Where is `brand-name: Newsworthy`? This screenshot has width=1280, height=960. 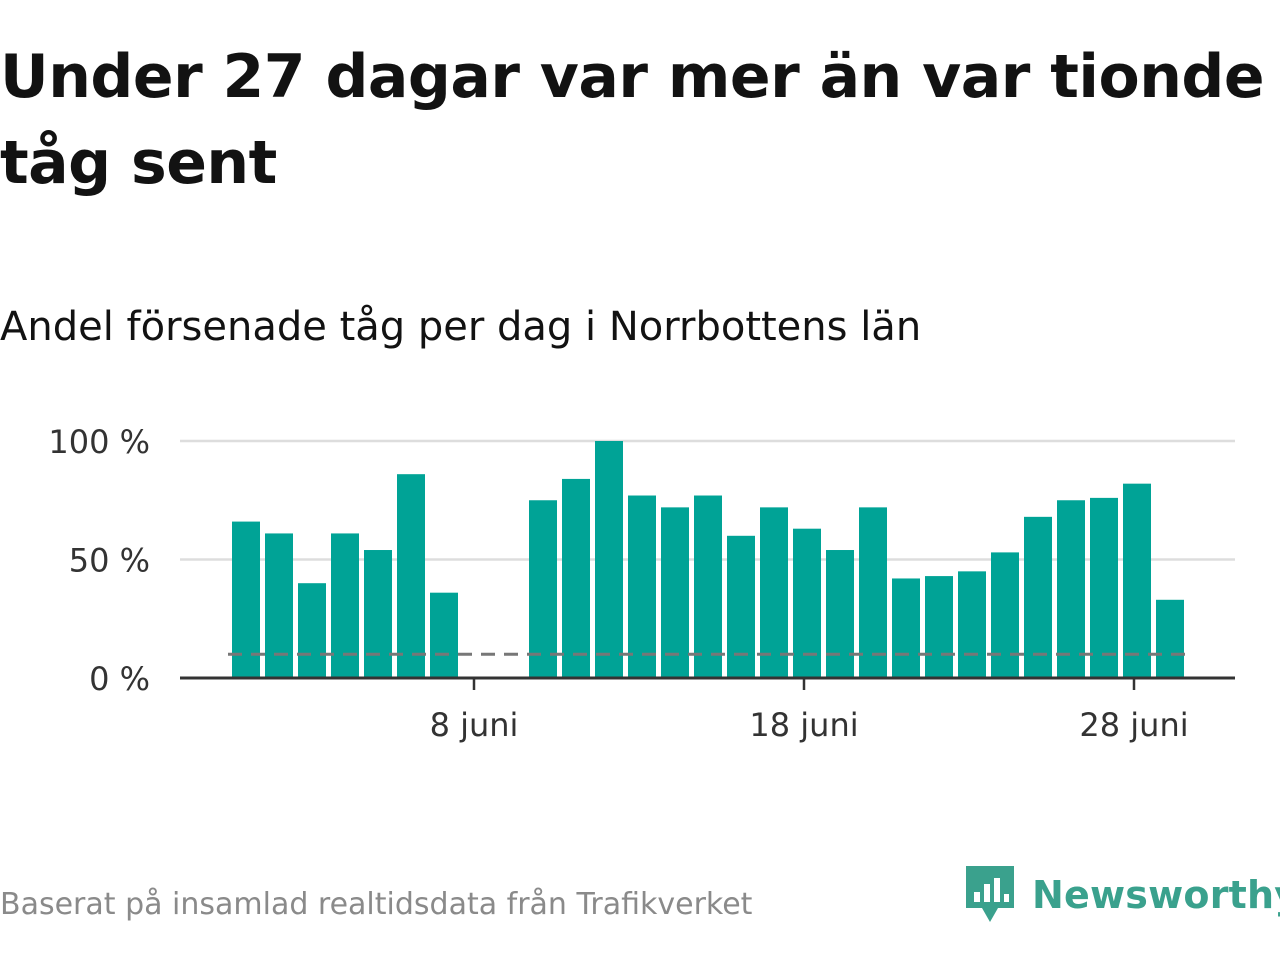
brand-name: Newsworthy is located at coordinates (1156, 895).